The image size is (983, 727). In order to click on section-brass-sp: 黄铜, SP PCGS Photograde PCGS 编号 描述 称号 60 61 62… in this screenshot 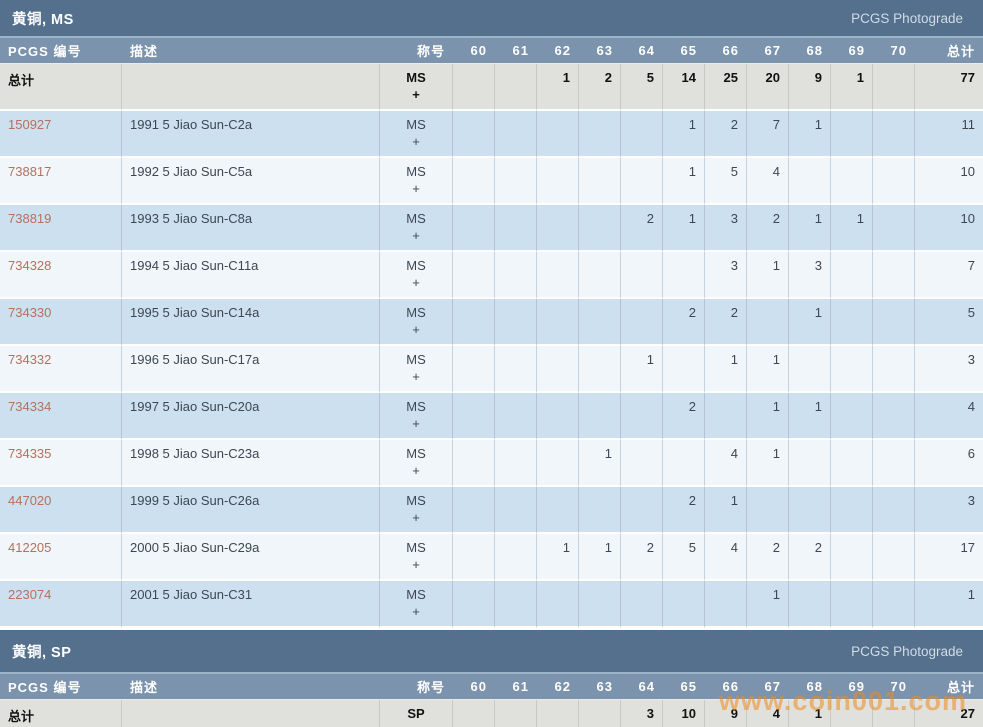, I will do `click(491, 678)`.